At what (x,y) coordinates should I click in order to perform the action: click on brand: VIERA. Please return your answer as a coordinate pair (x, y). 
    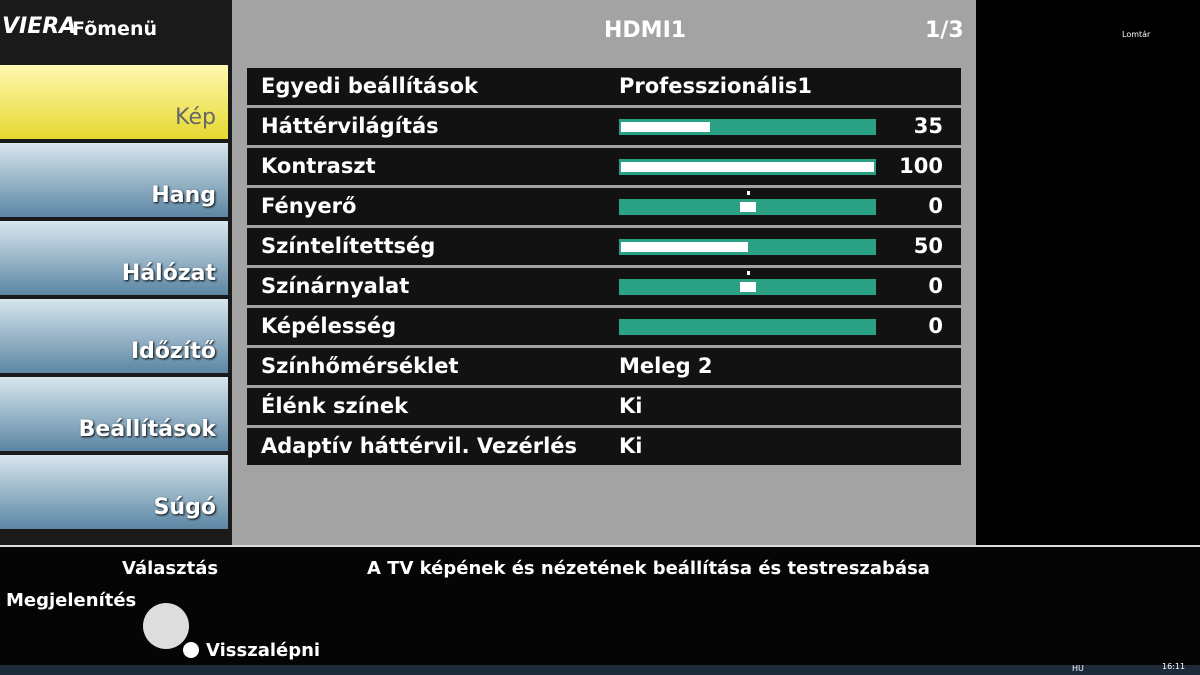
    Looking at the image, I should click on (39, 26).